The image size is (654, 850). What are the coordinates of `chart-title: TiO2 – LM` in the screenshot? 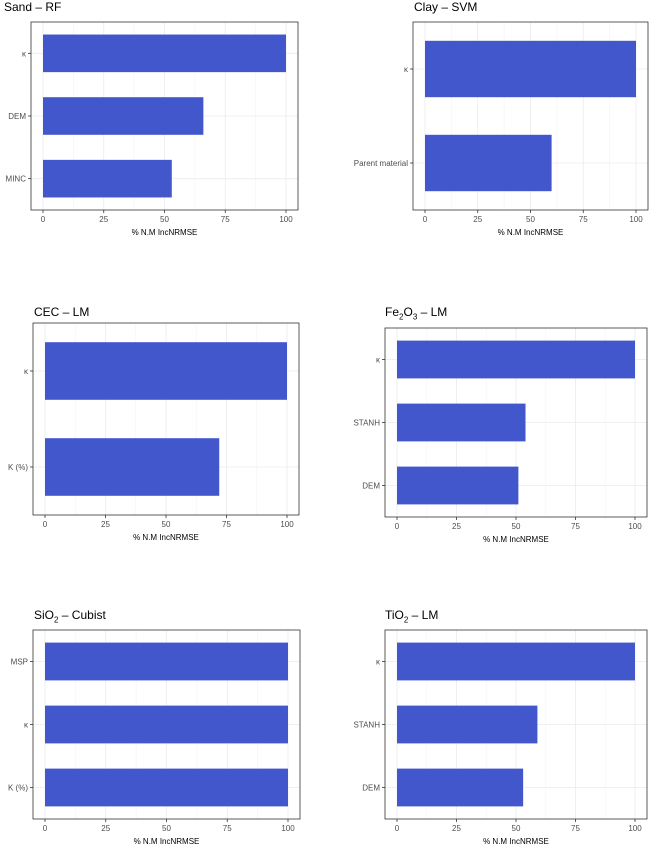 It's located at (411, 616).